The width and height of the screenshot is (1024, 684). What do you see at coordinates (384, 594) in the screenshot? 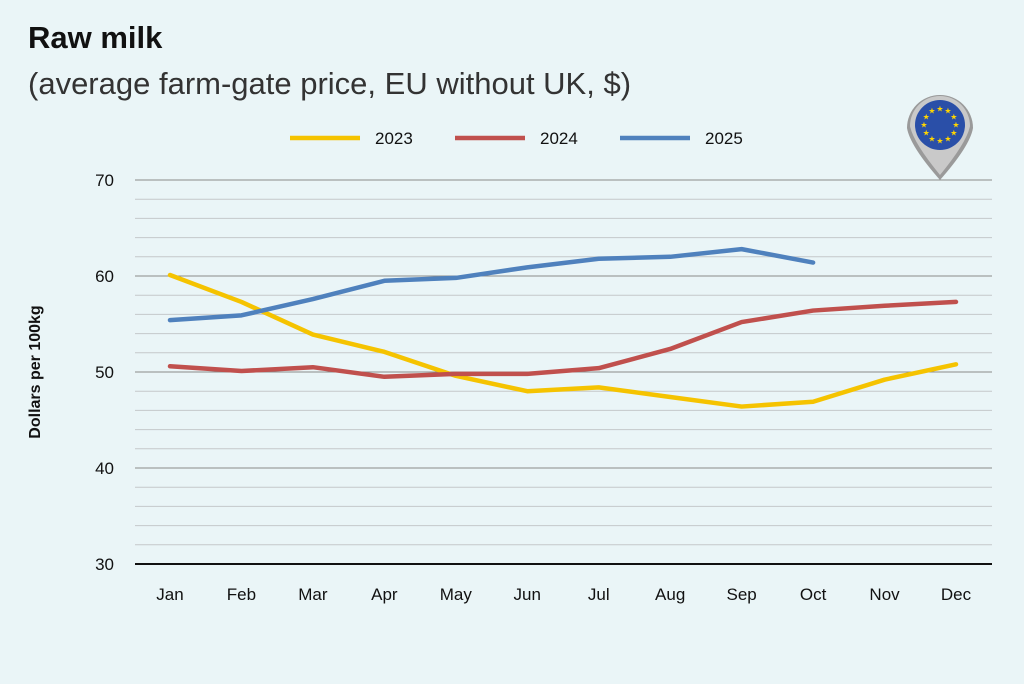
I see `x-tick-label: Apr` at bounding box center [384, 594].